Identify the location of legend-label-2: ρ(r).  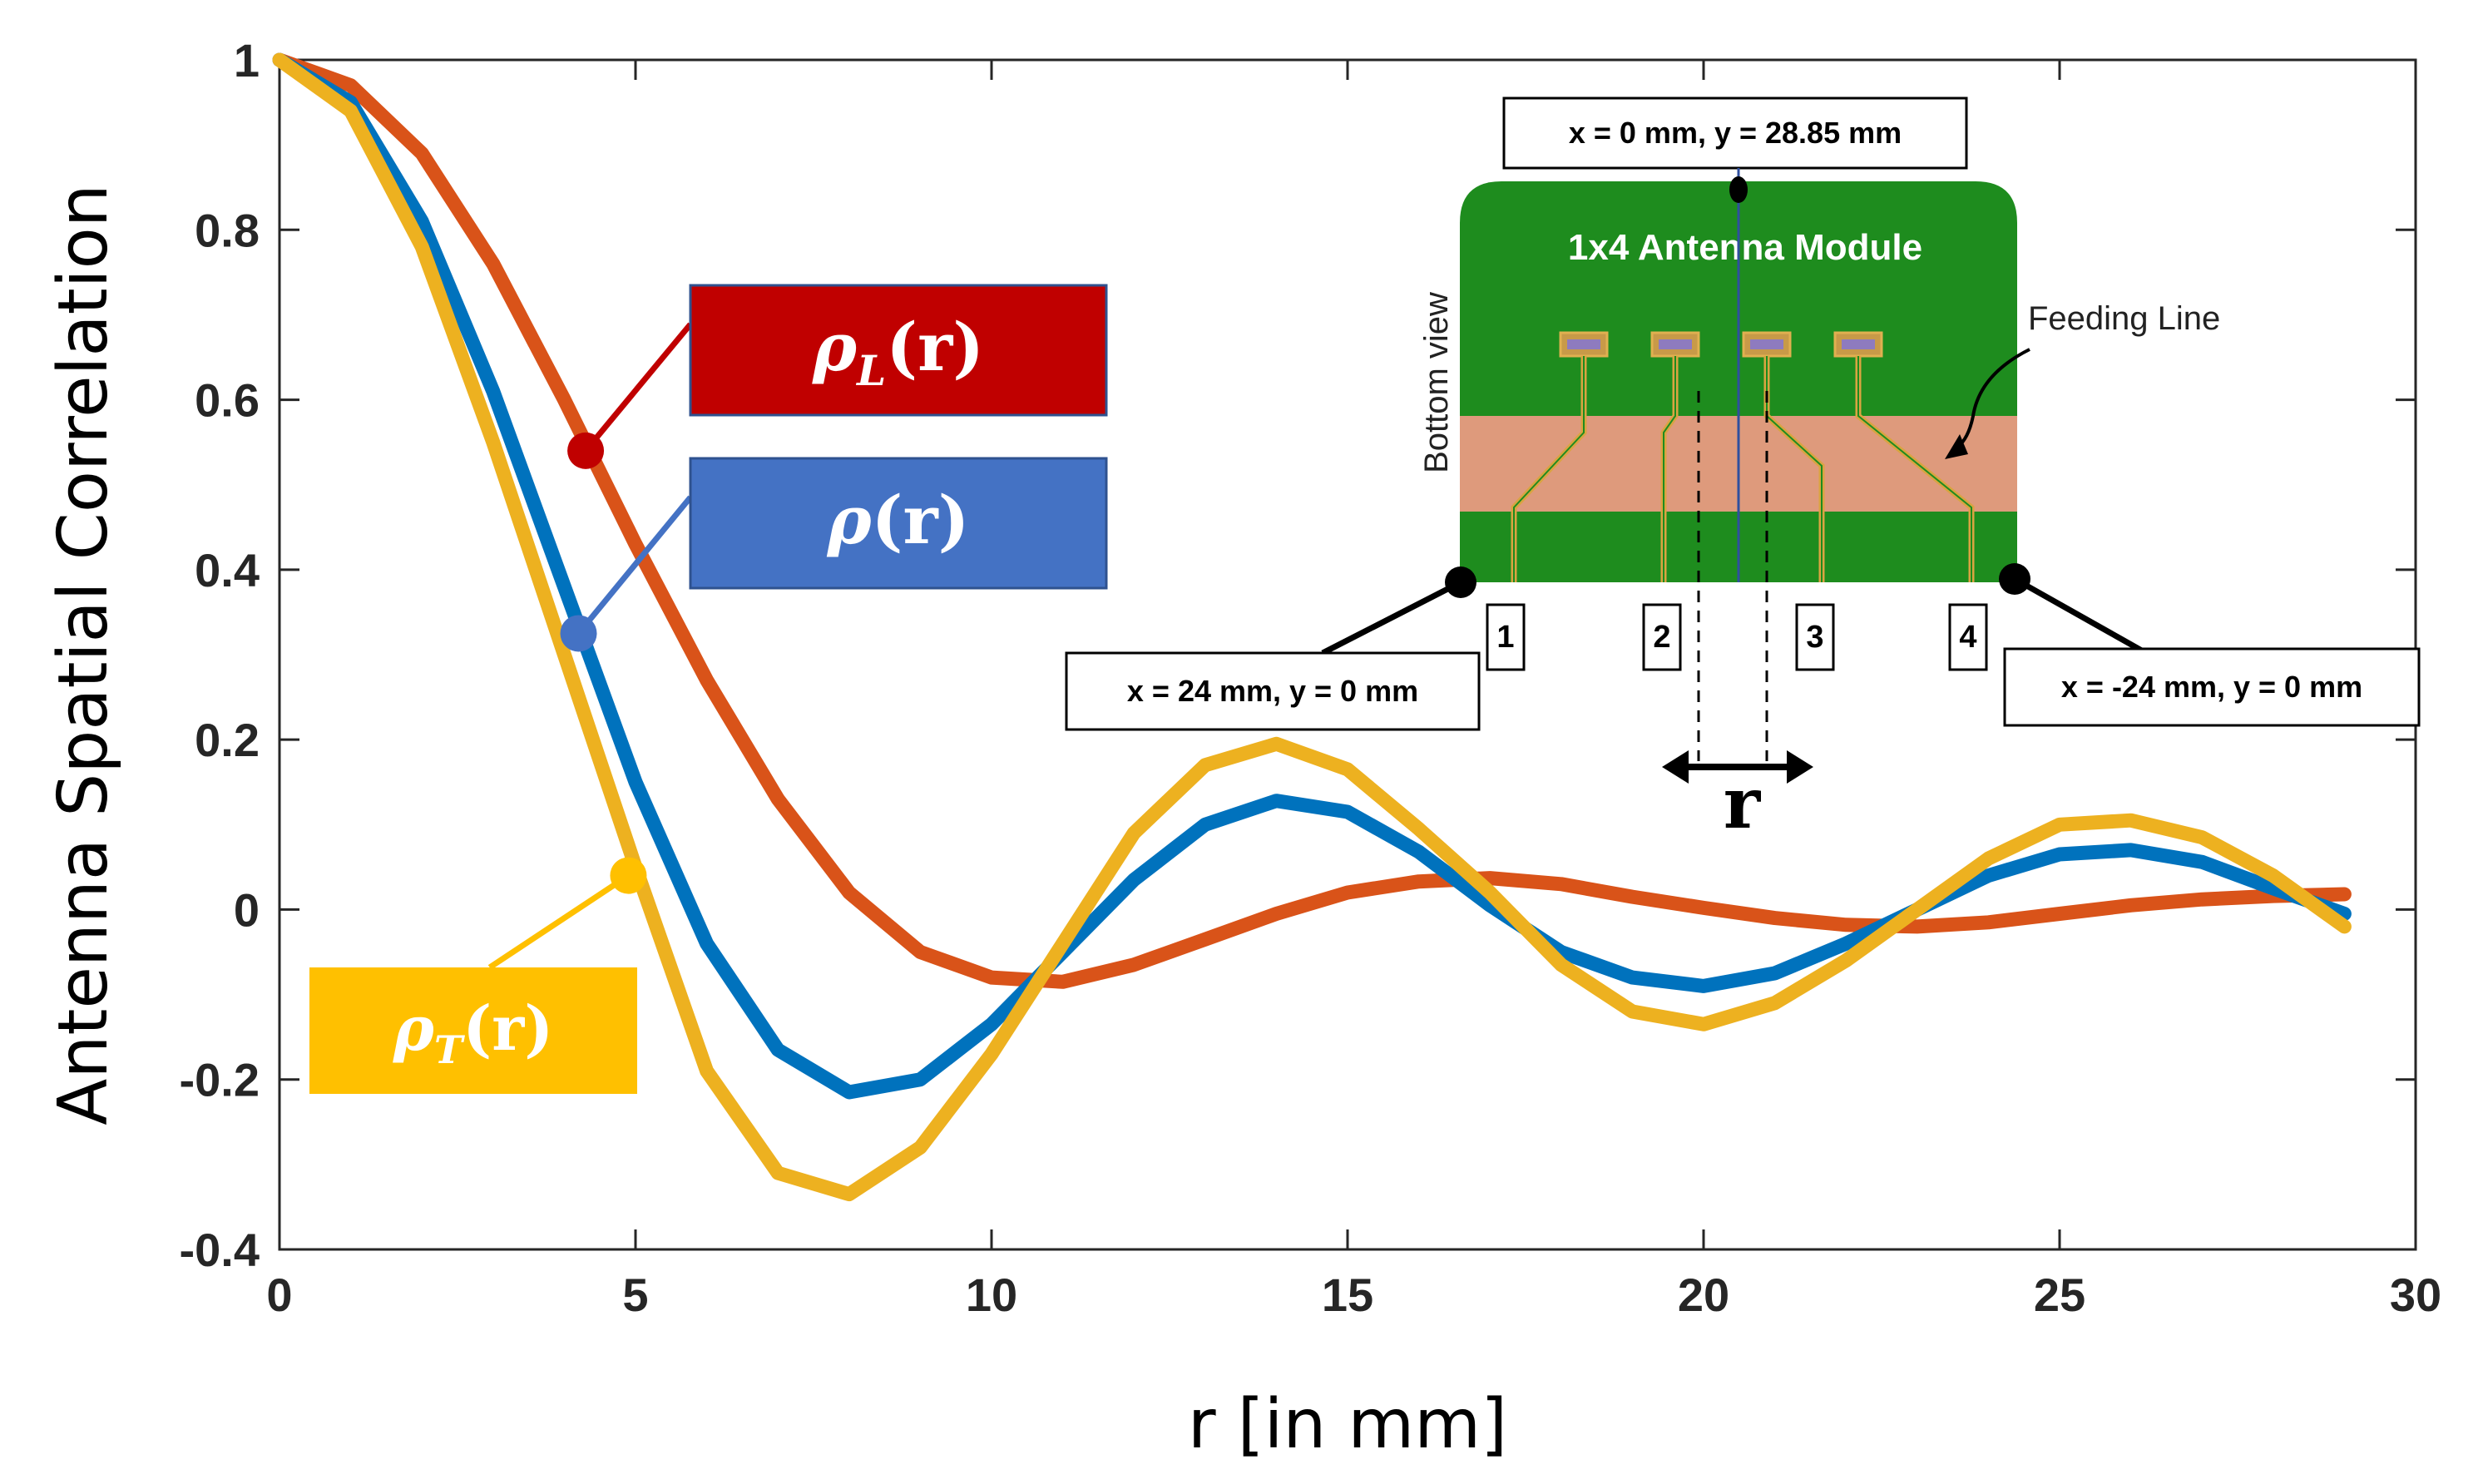
(897, 520).